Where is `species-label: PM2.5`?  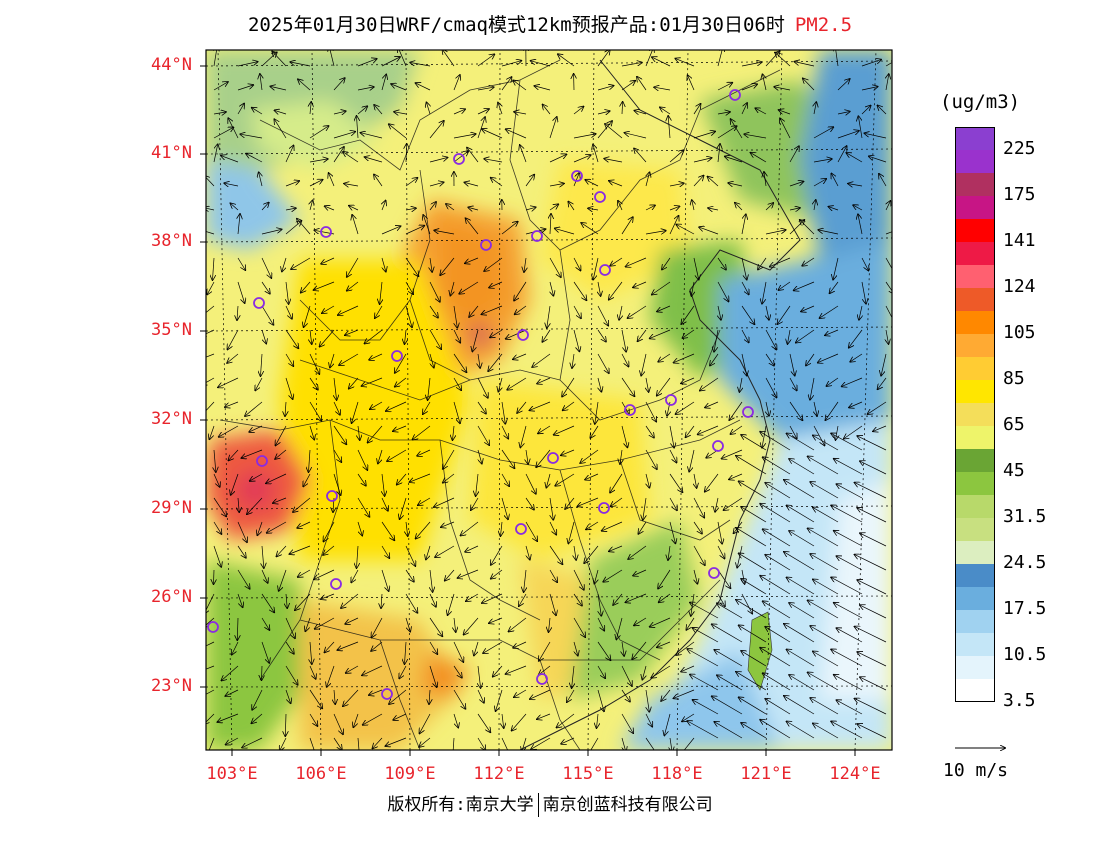 species-label: PM2.5 is located at coordinates (823, 25).